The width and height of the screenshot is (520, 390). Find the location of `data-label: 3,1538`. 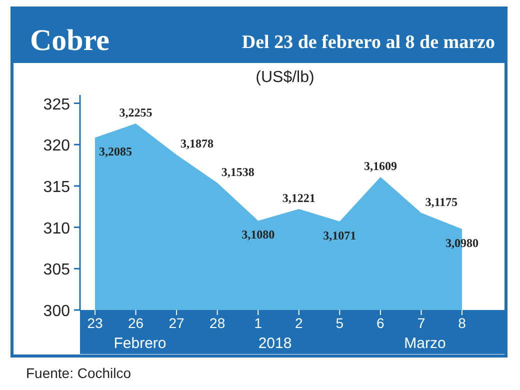

data-label: 3,1538 is located at coordinates (237, 171).